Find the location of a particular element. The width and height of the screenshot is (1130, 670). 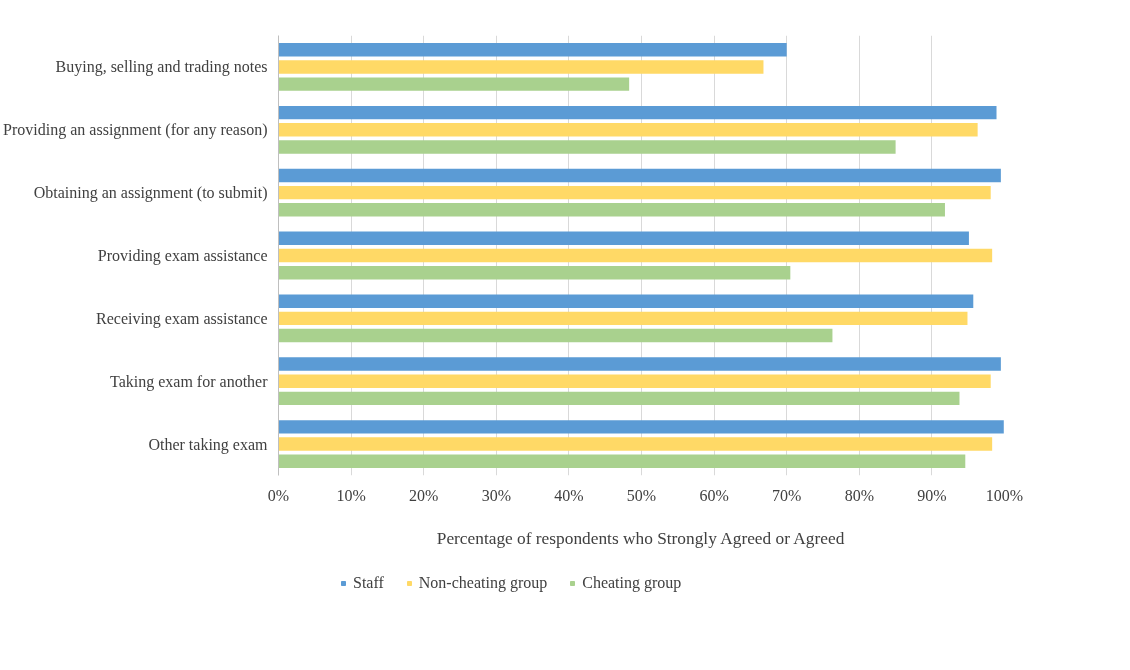

y-tick-label: Providing an assignment (for any reason) is located at coordinates (135, 130).